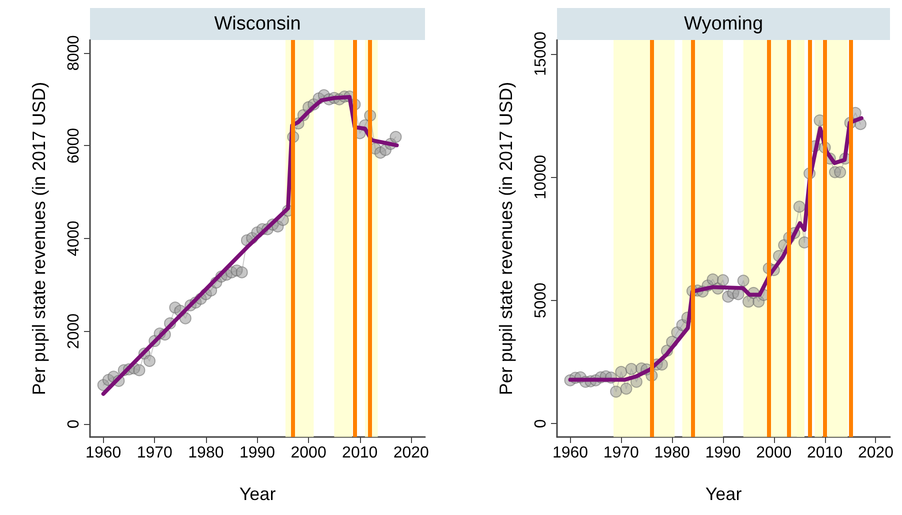 This screenshot has height=515, width=902. I want to click on y-tick-label: 15000, so click(541, 53).